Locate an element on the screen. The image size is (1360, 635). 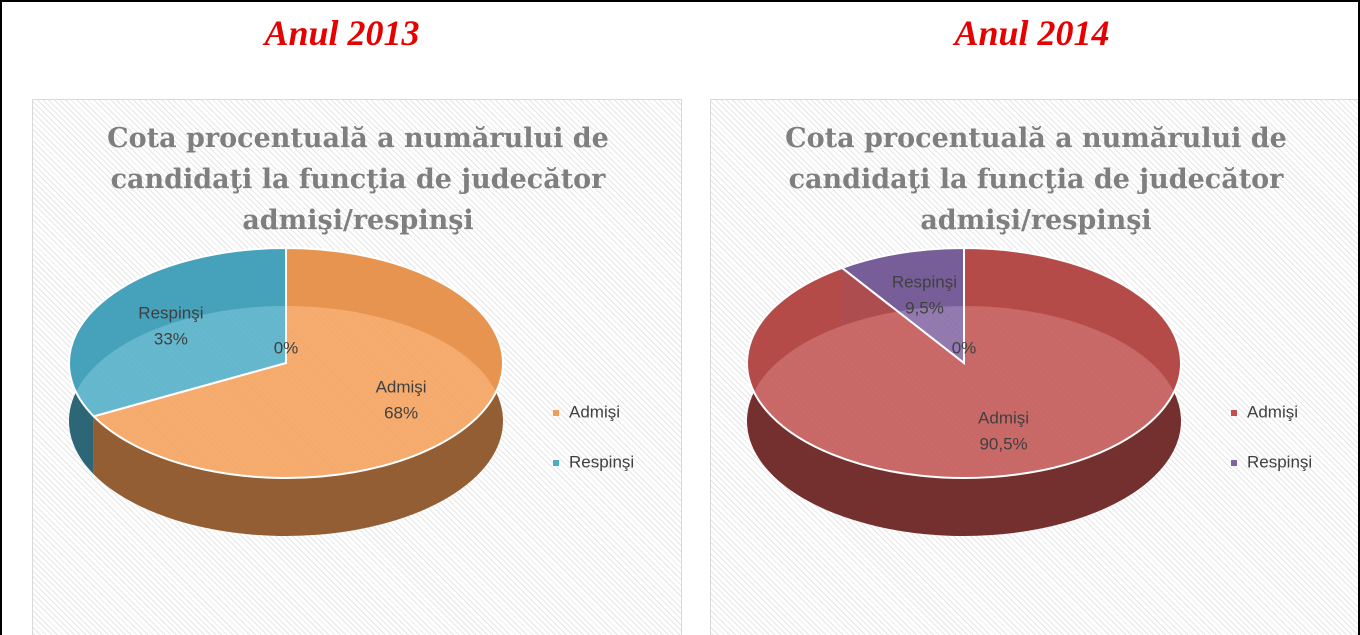
data-label: 33% is located at coordinates (171, 339).